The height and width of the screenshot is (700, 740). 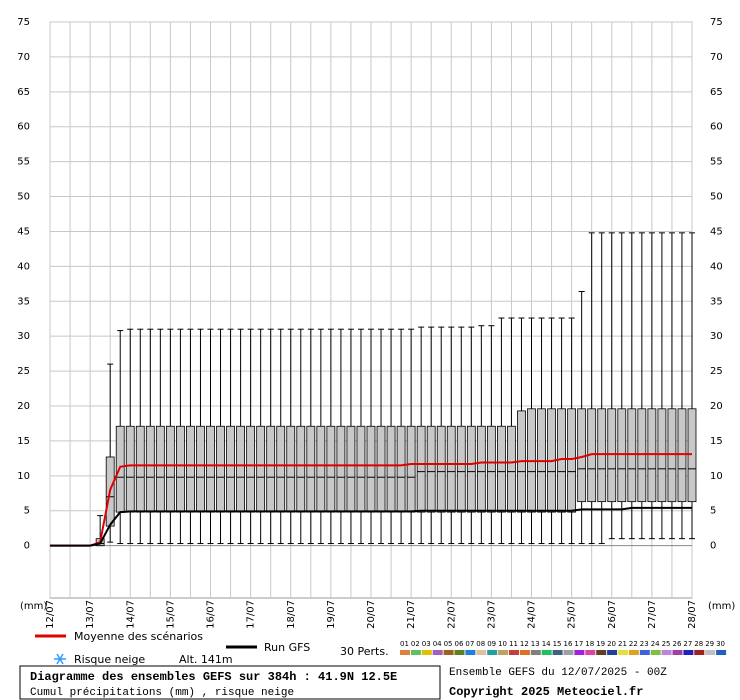 I want to click on member-label: 11, so click(x=513, y=644).